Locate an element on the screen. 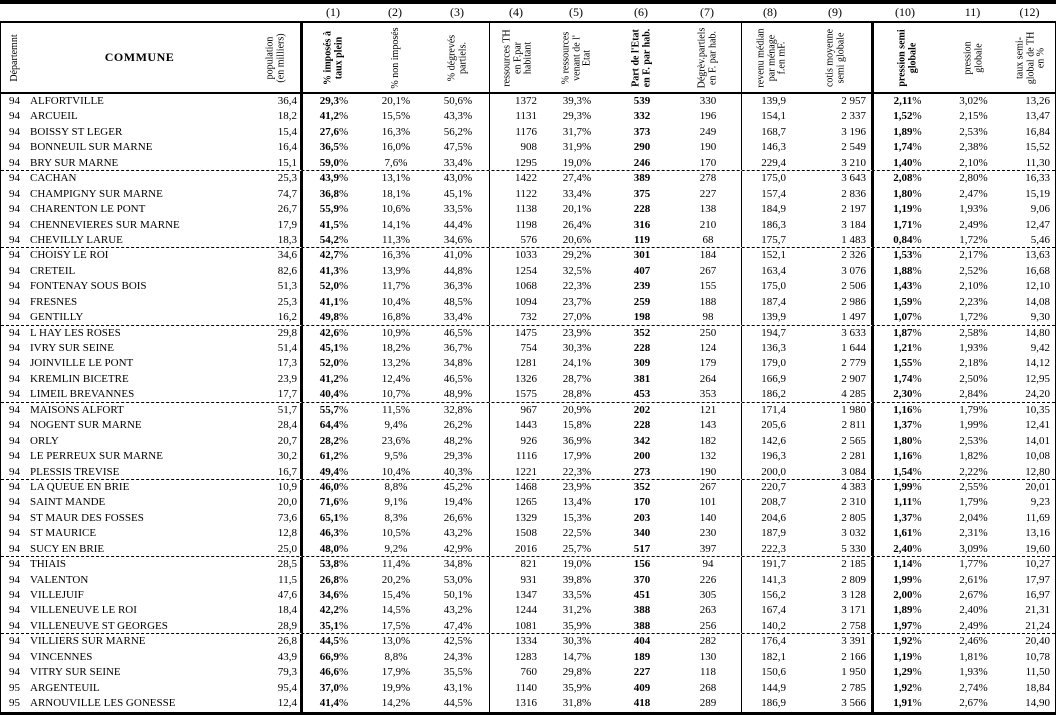 Image resolution: width=1056 pixels, height=716 pixels. col-number-spacer is located at coordinates (138, 12).